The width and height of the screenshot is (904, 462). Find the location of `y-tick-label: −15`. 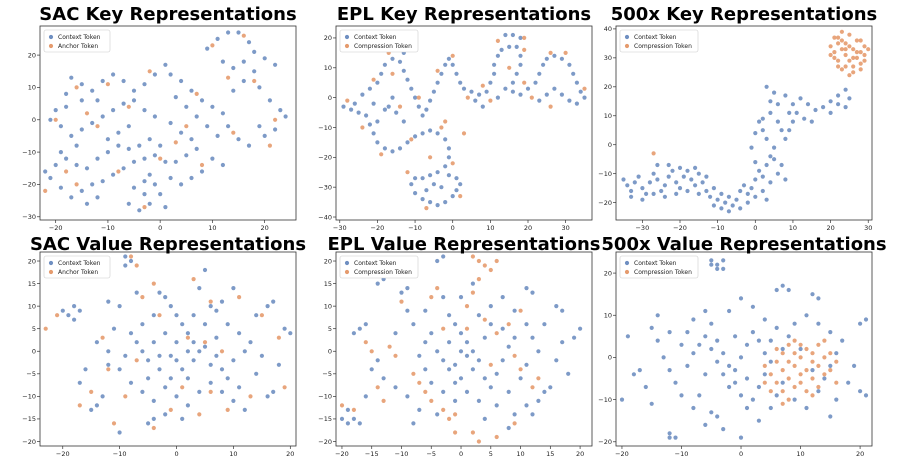

y-tick-label: −15 is located at coordinates (325, 419).